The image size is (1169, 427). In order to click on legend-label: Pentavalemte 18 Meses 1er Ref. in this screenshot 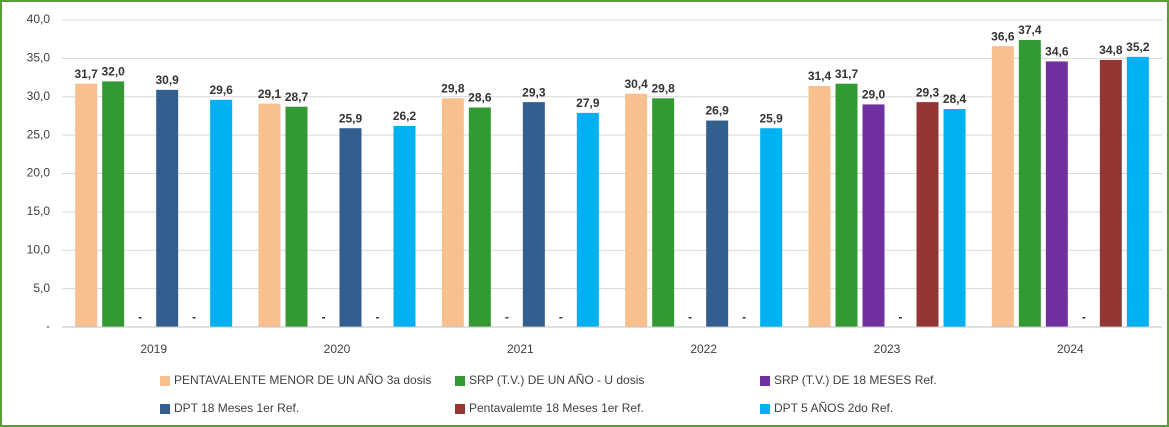, I will do `click(556, 408)`.